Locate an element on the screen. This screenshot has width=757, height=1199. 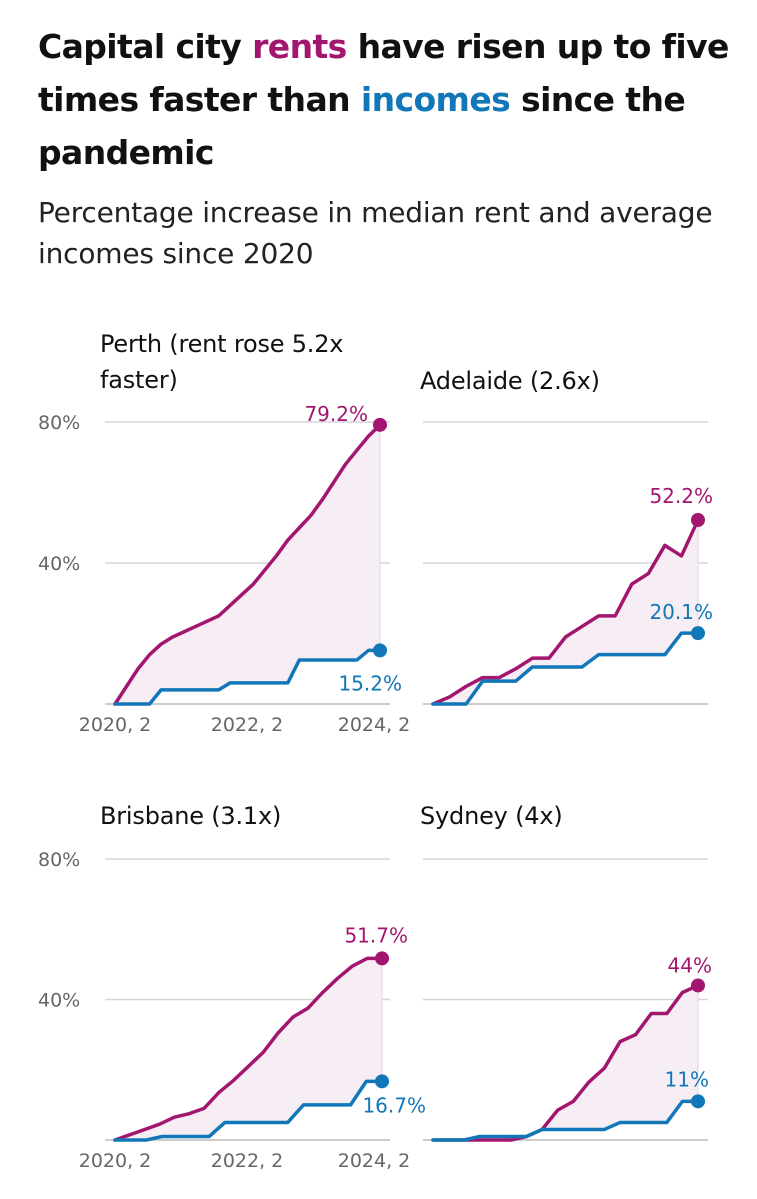
rent-end-point-adelaide is located at coordinates (698, 519).